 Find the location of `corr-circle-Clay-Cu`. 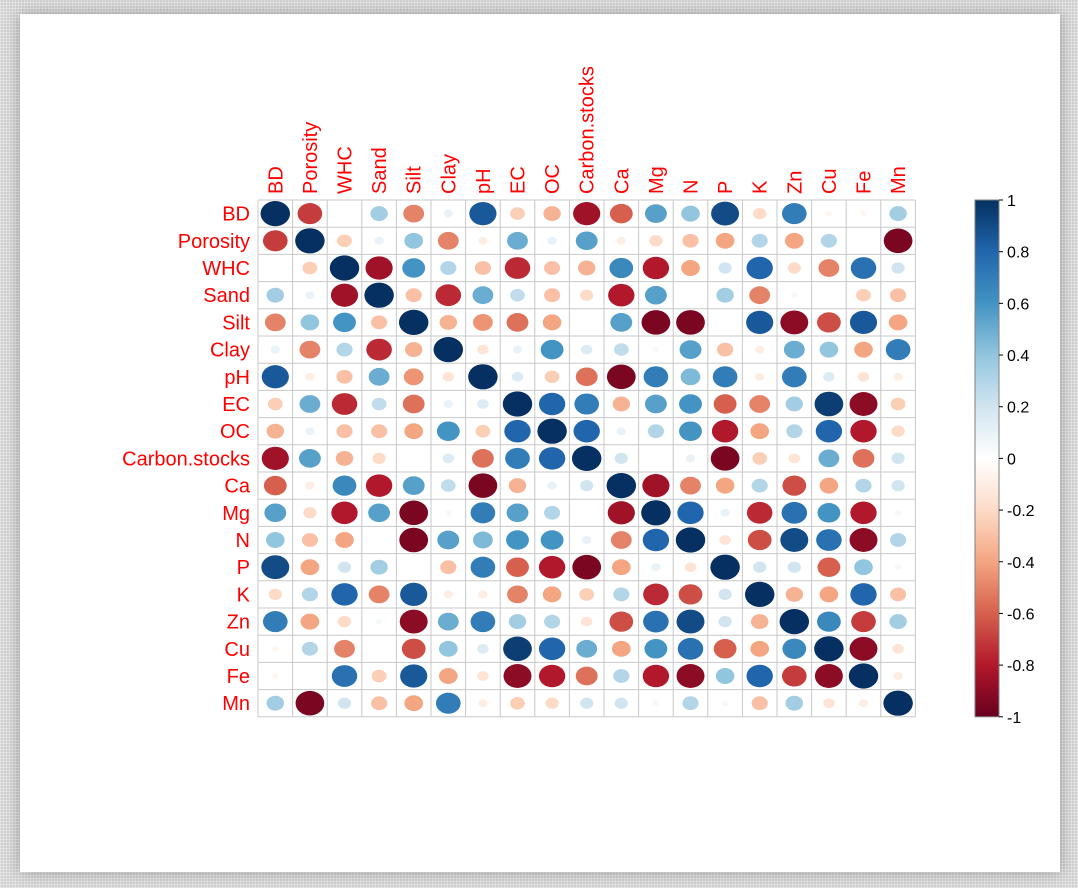

corr-circle-Clay-Cu is located at coordinates (829, 349).